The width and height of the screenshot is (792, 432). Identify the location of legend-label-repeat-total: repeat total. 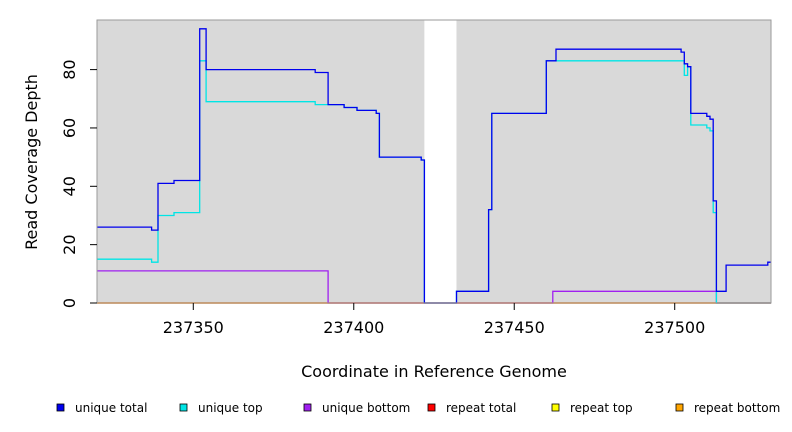
(481, 408).